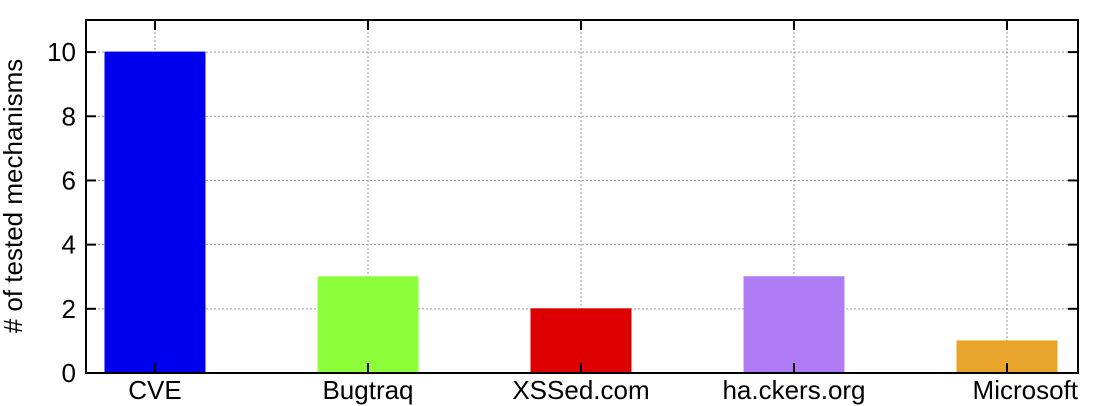  I want to click on y-tick-label: 2, so click(69, 309).